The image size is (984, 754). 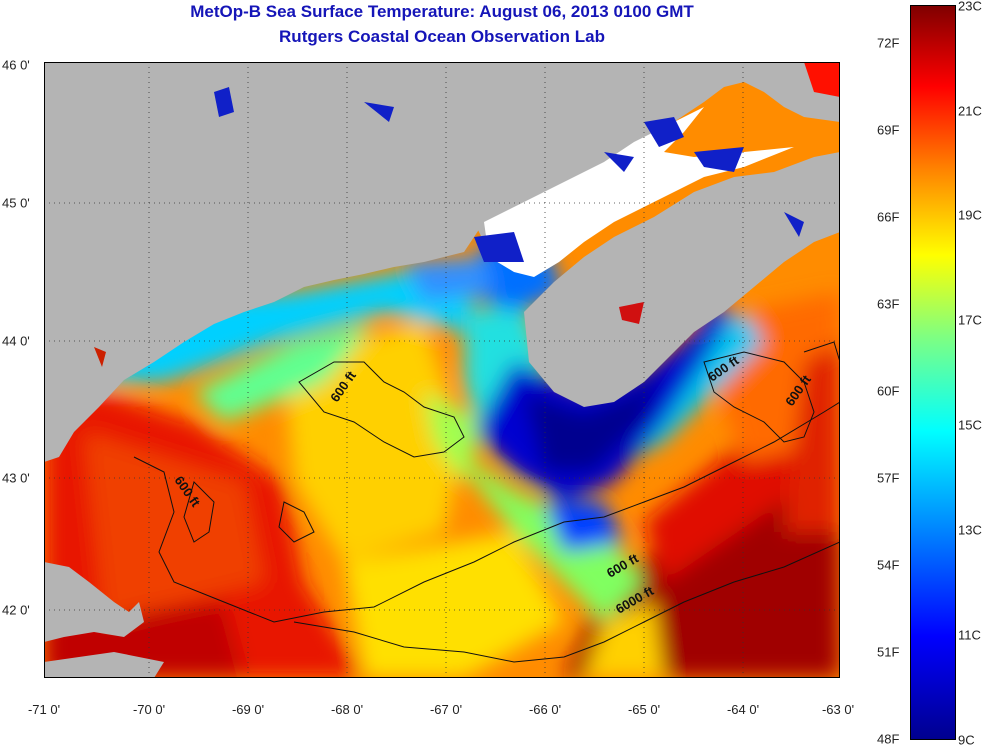 I want to click on colorbar-c-tick: 21C, so click(x=970, y=111).